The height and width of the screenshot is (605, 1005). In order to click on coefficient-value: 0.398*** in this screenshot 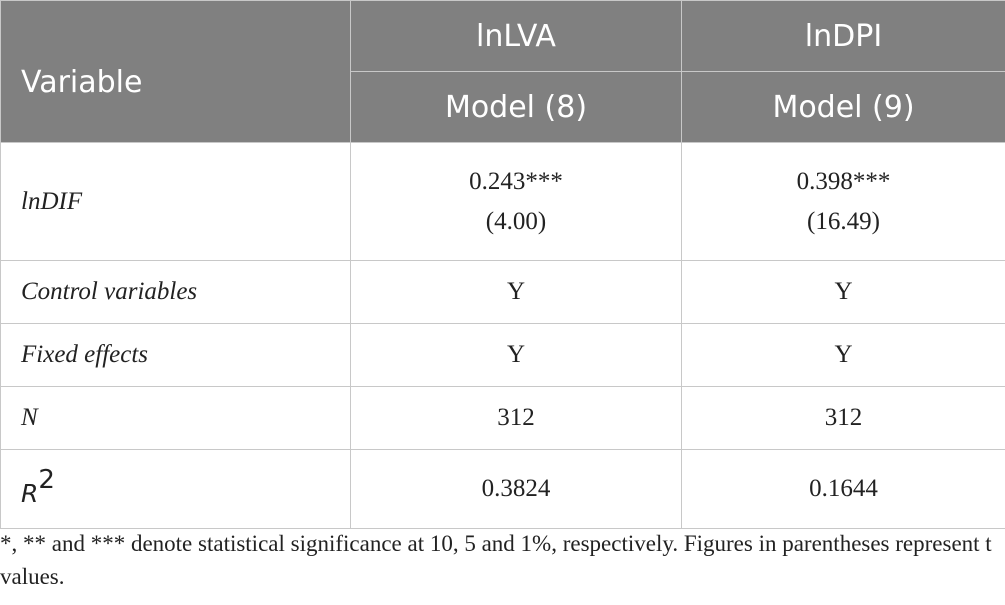, I will do `click(843, 181)`.